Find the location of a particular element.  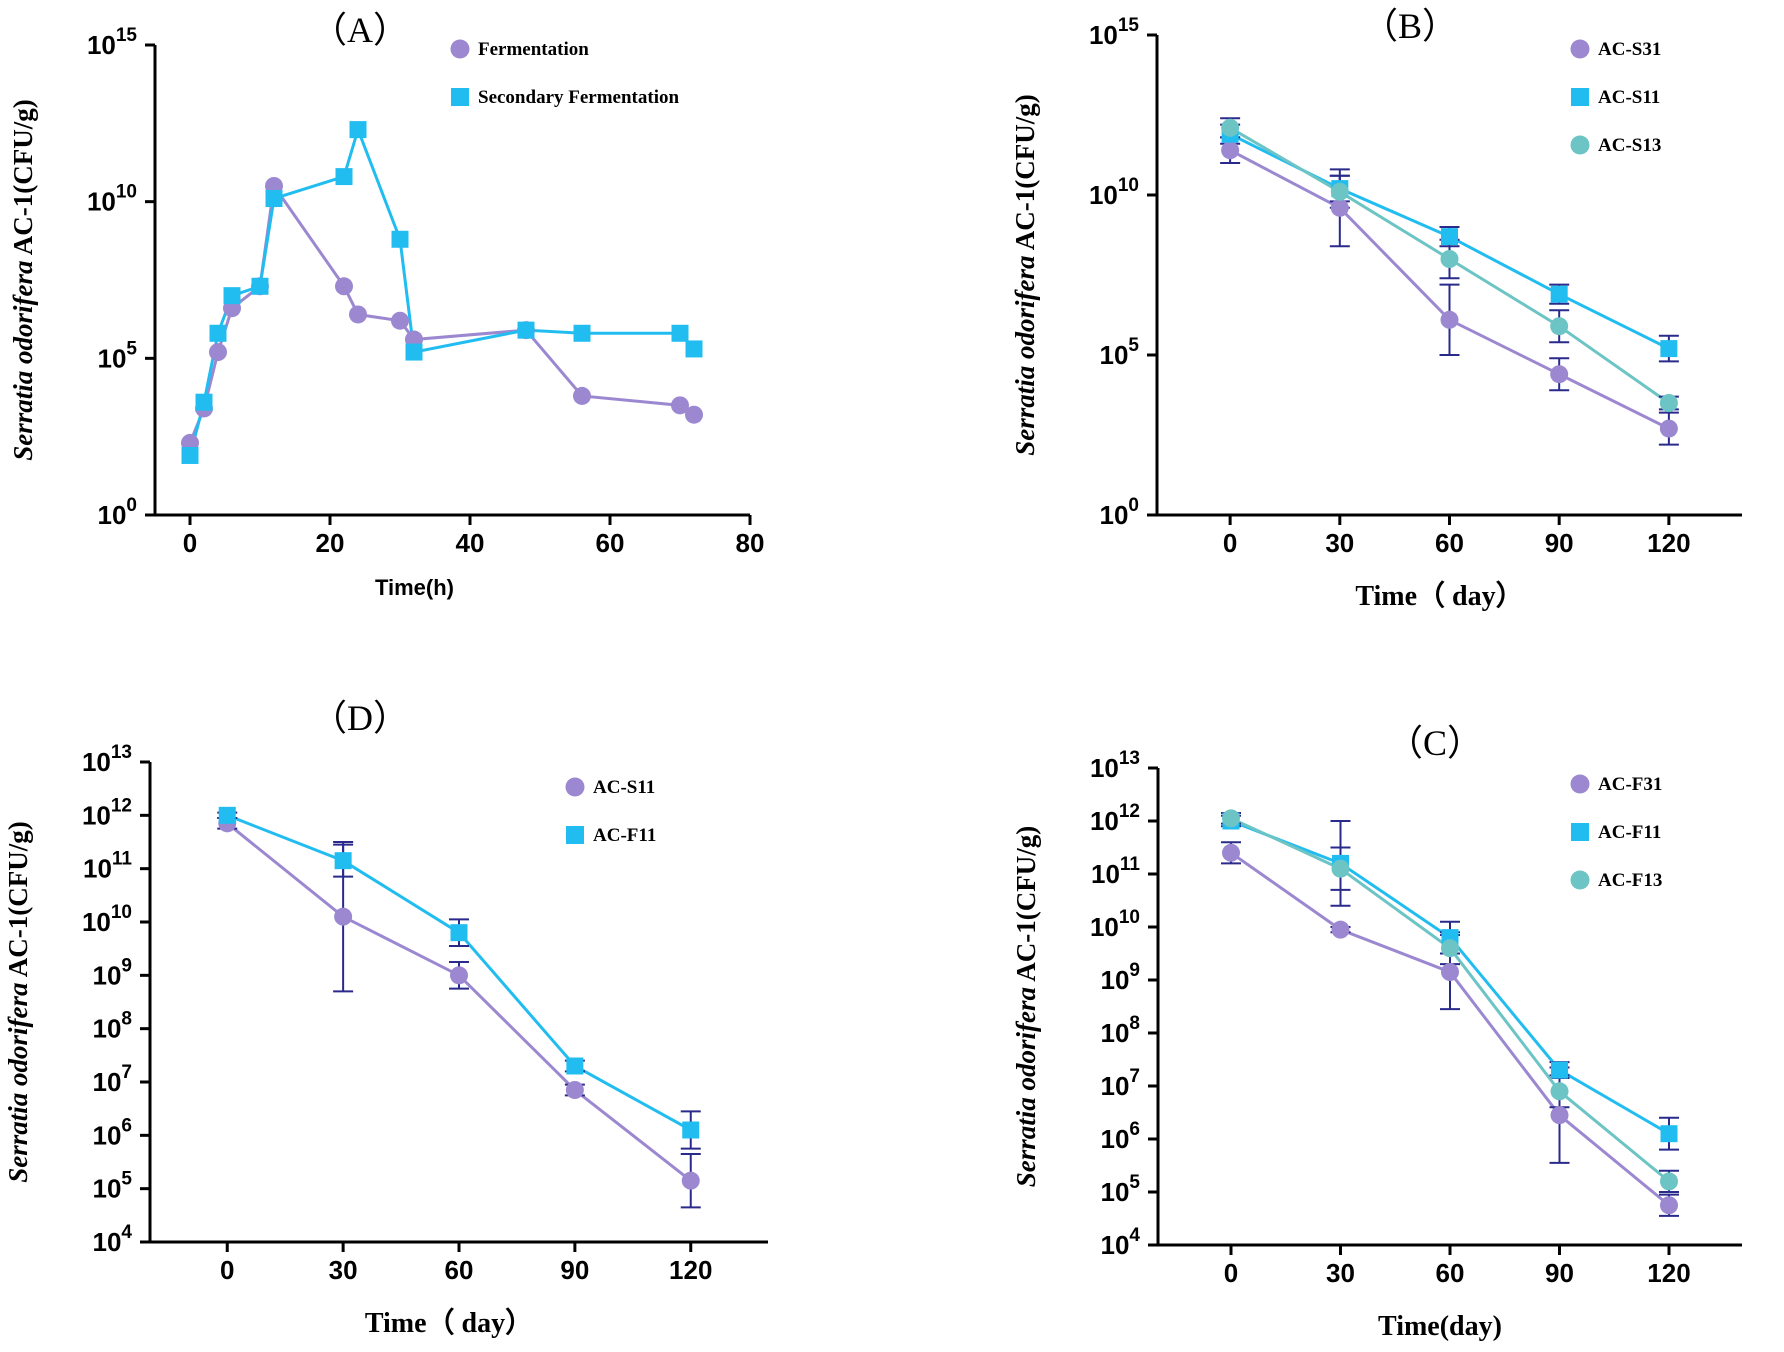

legend-entry: AC-S13 is located at coordinates (1615, 145).